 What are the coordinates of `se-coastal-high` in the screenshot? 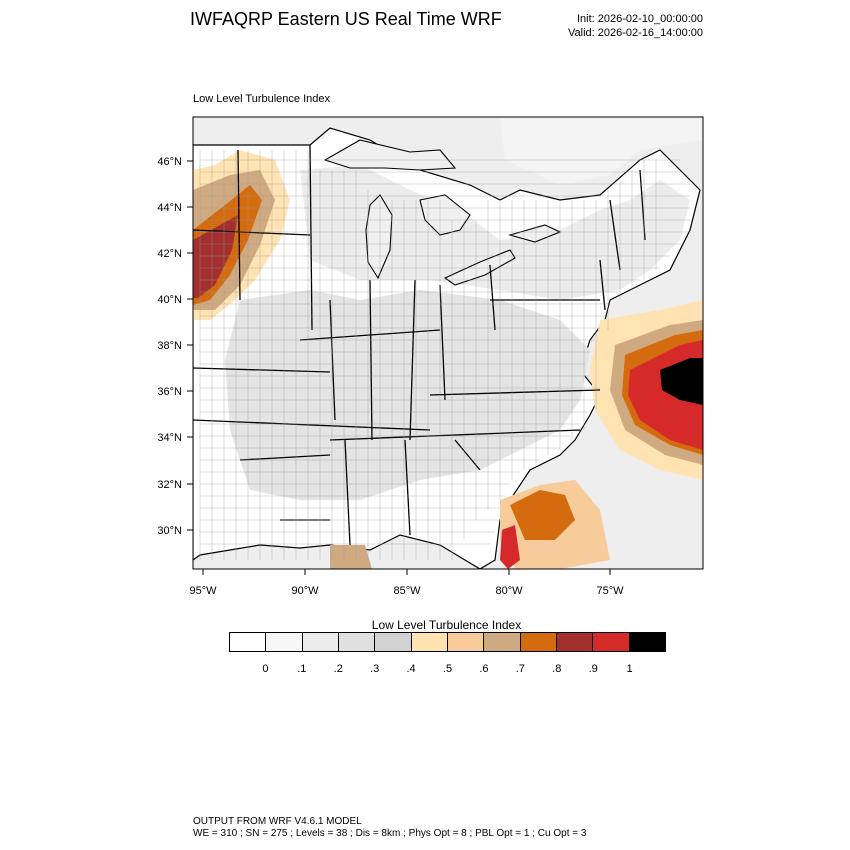 It's located at (542, 515).